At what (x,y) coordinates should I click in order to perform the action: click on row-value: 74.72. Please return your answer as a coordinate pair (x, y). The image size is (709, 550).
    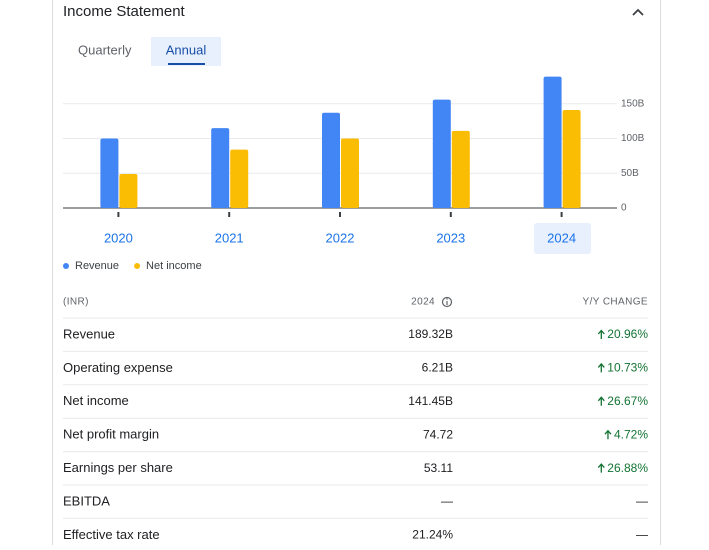
    Looking at the image, I should click on (438, 434).